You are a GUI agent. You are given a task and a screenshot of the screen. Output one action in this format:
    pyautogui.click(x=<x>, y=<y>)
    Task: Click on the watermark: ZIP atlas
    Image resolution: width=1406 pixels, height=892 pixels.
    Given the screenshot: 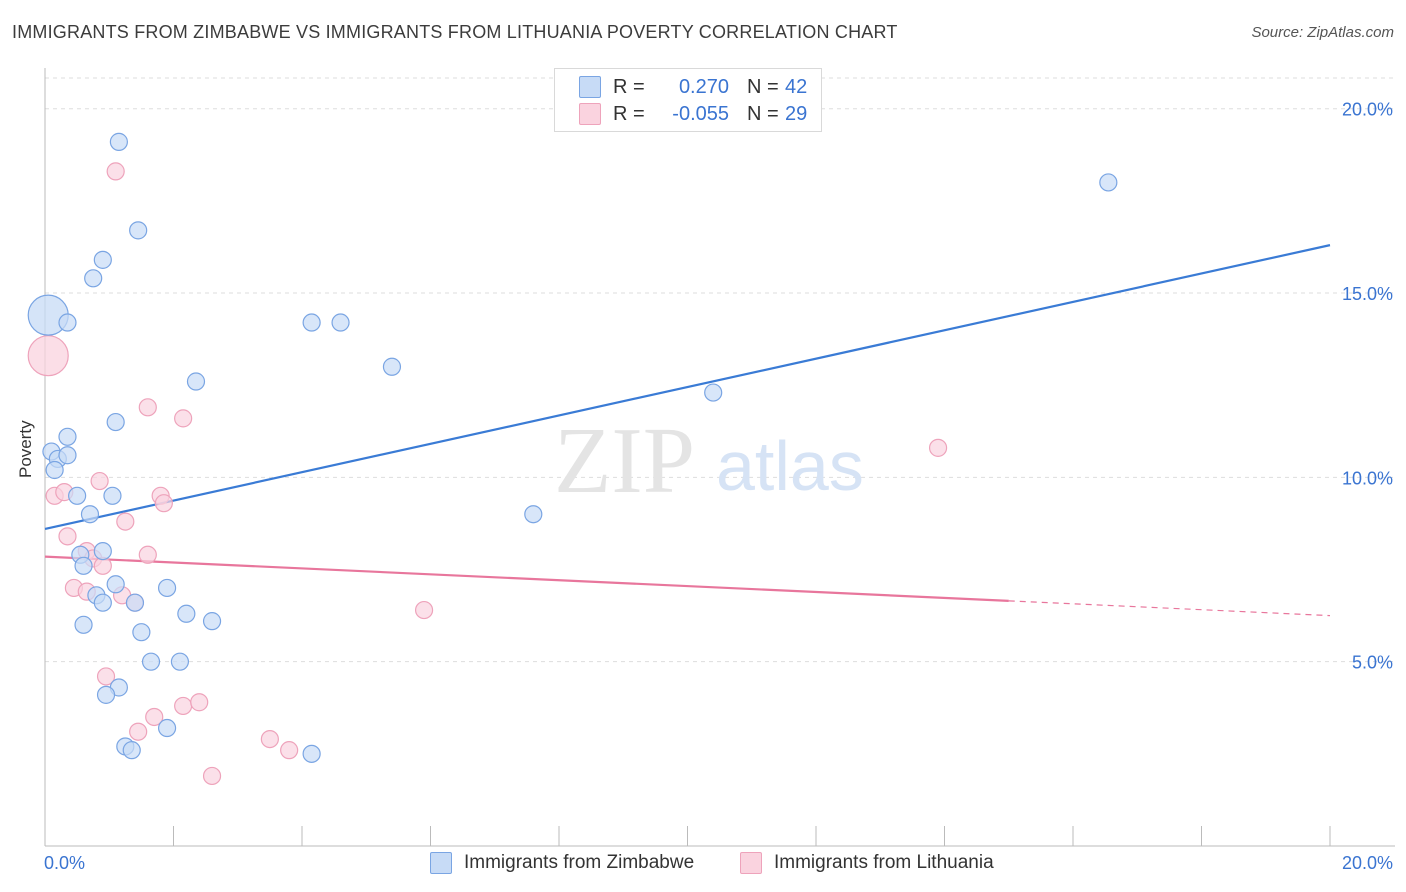 What is the action you would take?
    pyautogui.click(x=709, y=461)
    